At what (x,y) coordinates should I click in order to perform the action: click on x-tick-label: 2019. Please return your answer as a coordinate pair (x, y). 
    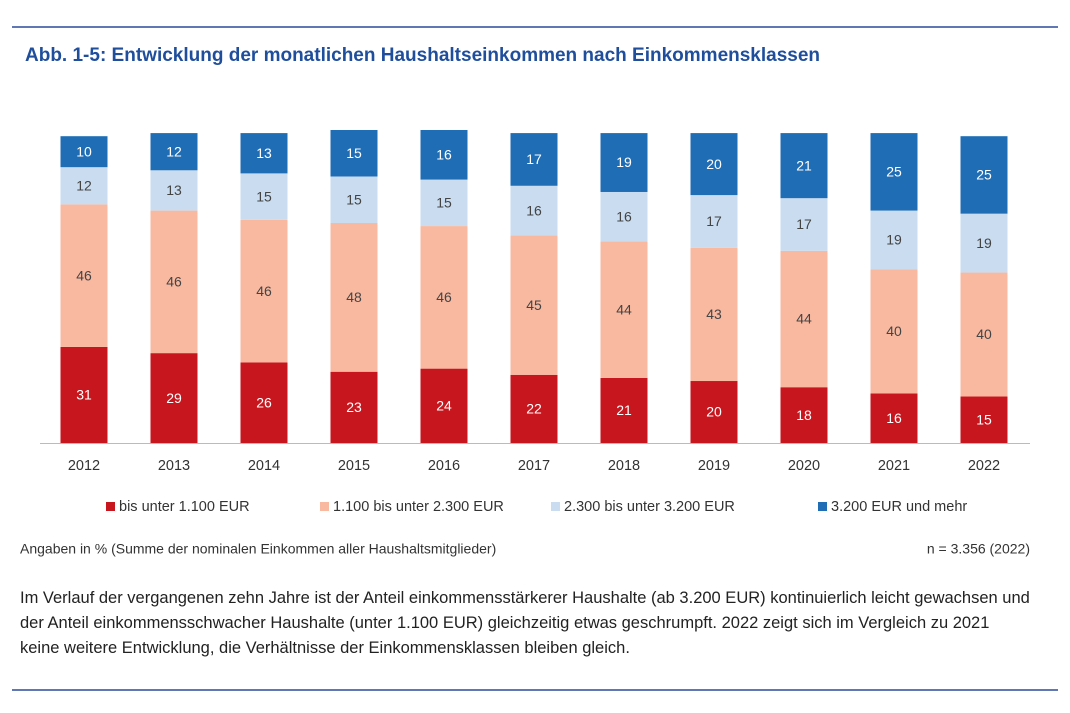
    Looking at the image, I should click on (714, 466).